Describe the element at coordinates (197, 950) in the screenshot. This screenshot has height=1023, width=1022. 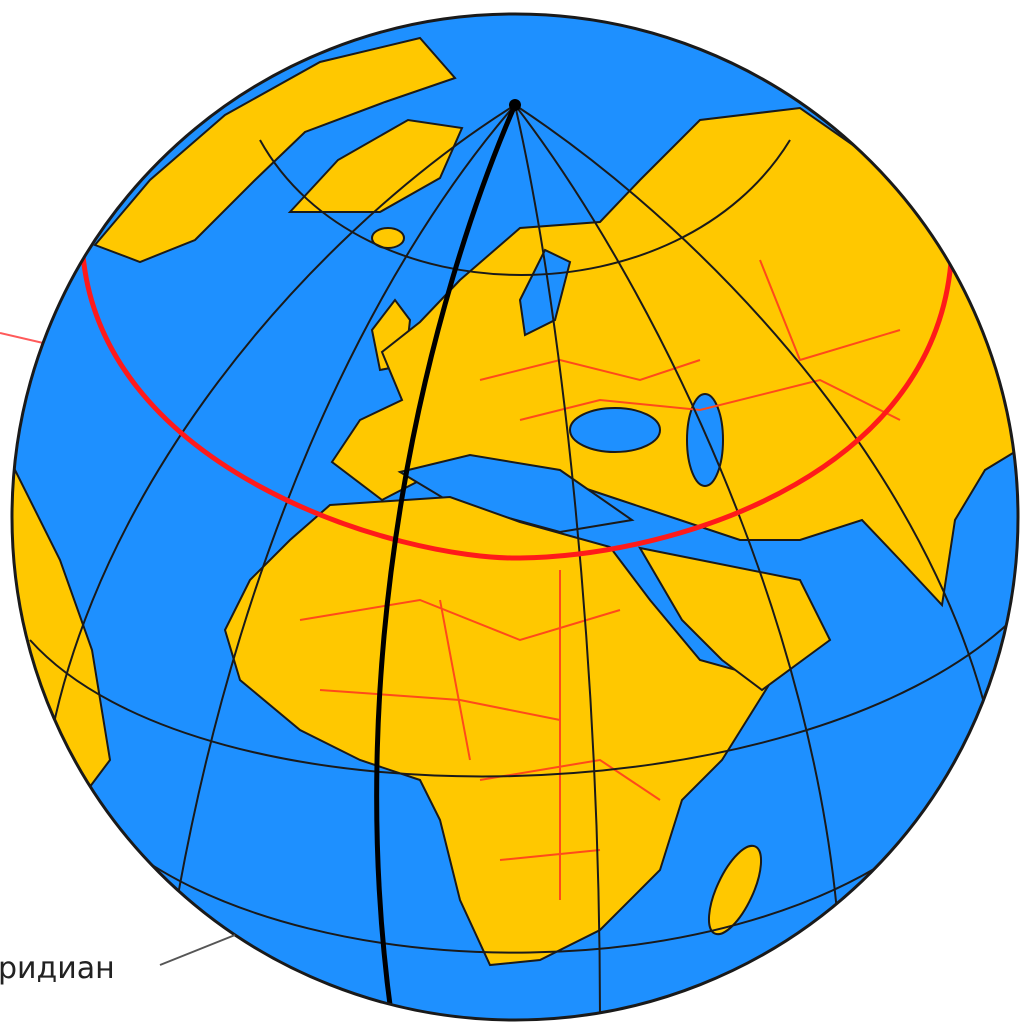
I see `meridian-pointer` at that location.